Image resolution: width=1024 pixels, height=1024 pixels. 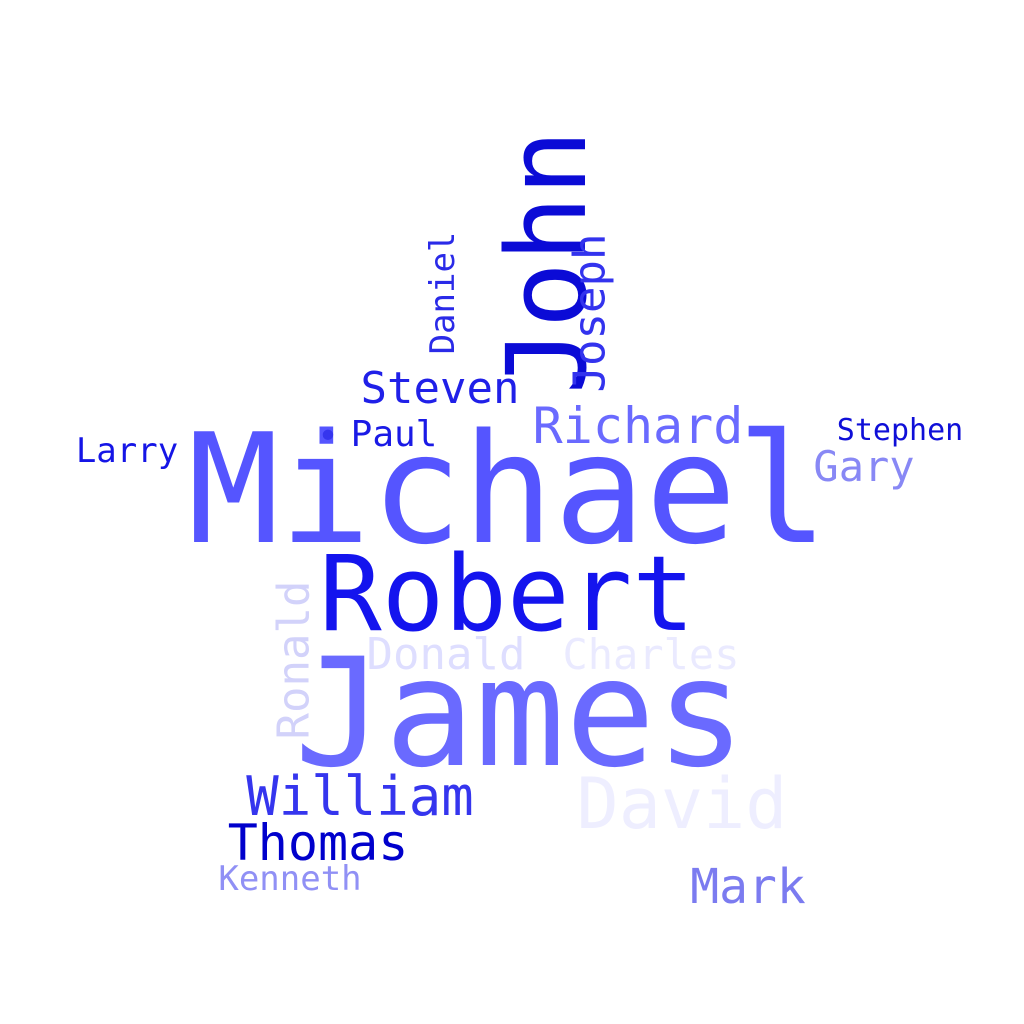 I want to click on word-donald: Donald, so click(x=446, y=654).